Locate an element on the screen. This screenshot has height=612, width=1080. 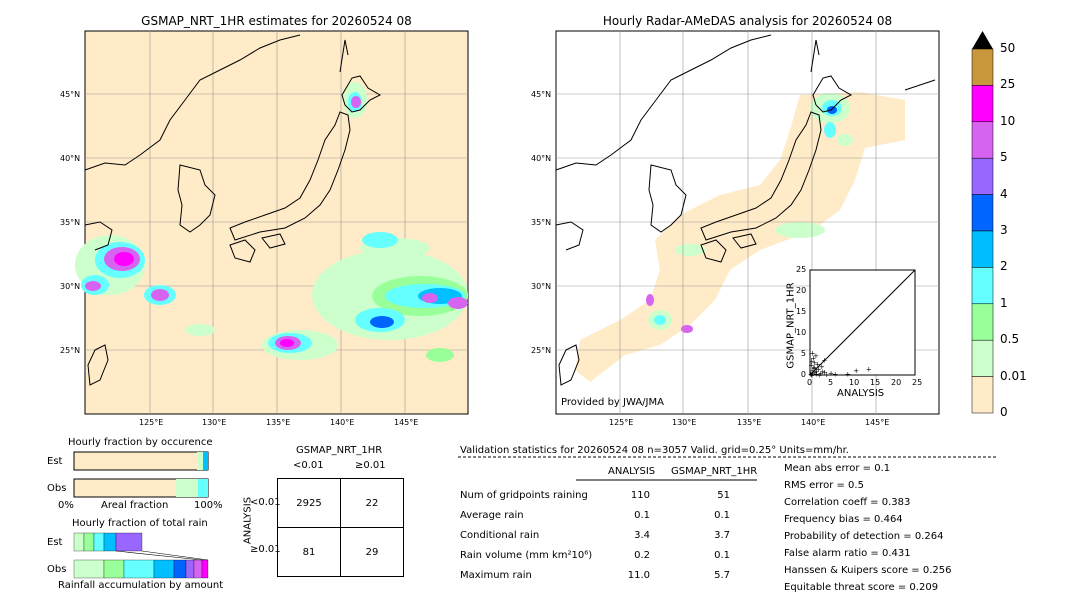
occurence-title: Hourly fraction by occurence is located at coordinates (140, 442).